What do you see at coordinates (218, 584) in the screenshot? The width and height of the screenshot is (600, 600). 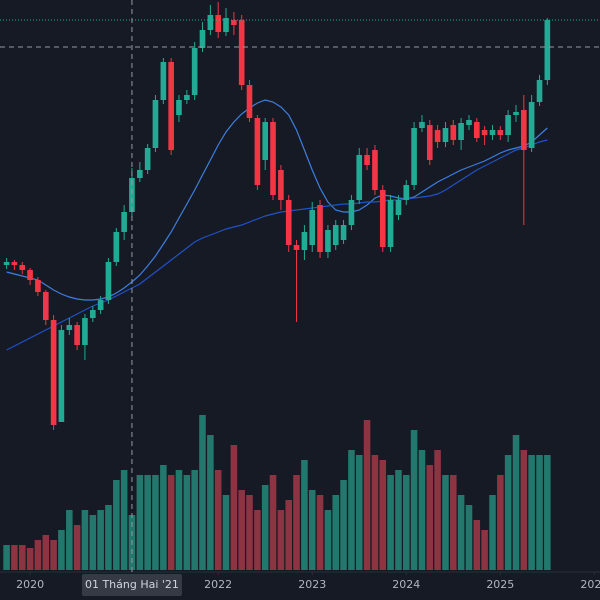 I see `x-tick-label: 2022` at bounding box center [218, 584].